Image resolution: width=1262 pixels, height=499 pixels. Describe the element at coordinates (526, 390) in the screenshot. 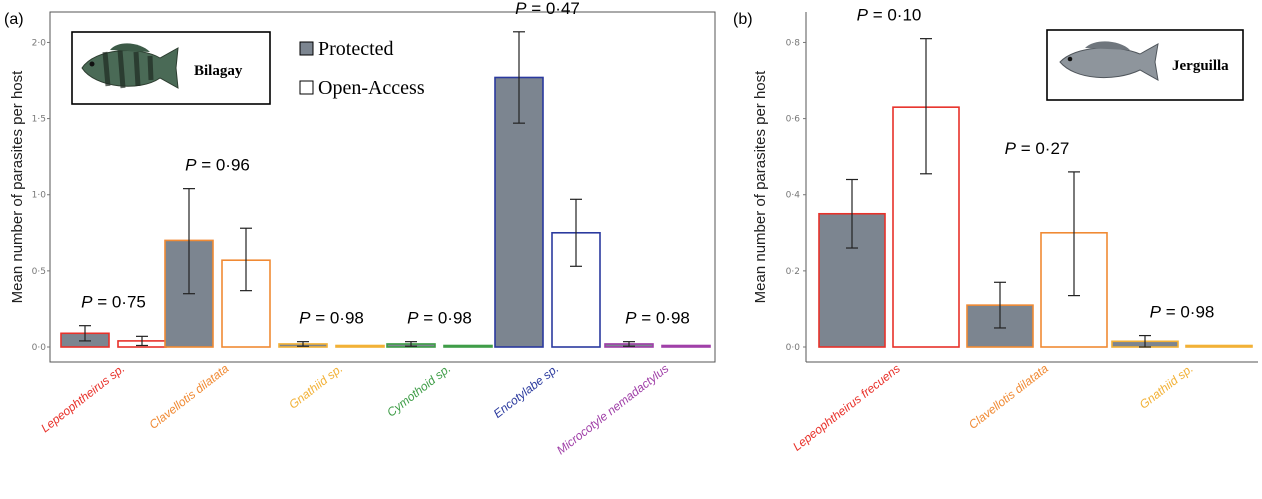

I see `x-category-label: Encotylabe sp.` at that location.